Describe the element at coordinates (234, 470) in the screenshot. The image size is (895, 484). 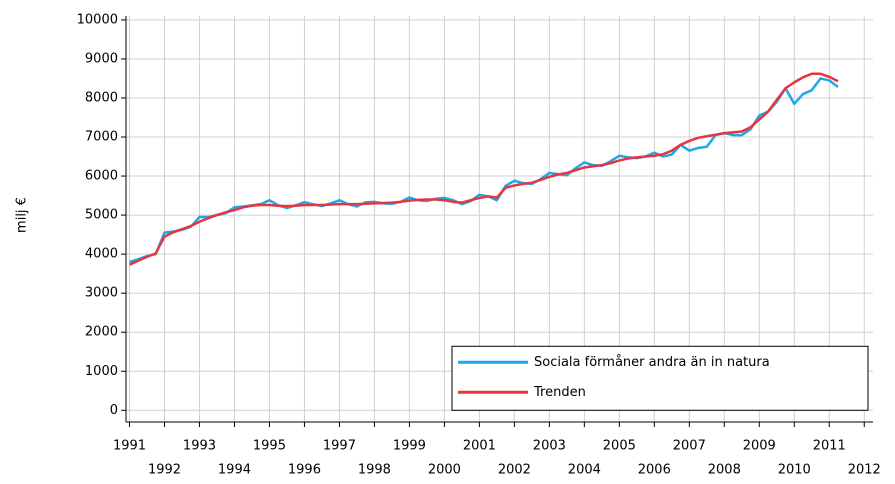
I see `x-tick-label: 1994` at that location.